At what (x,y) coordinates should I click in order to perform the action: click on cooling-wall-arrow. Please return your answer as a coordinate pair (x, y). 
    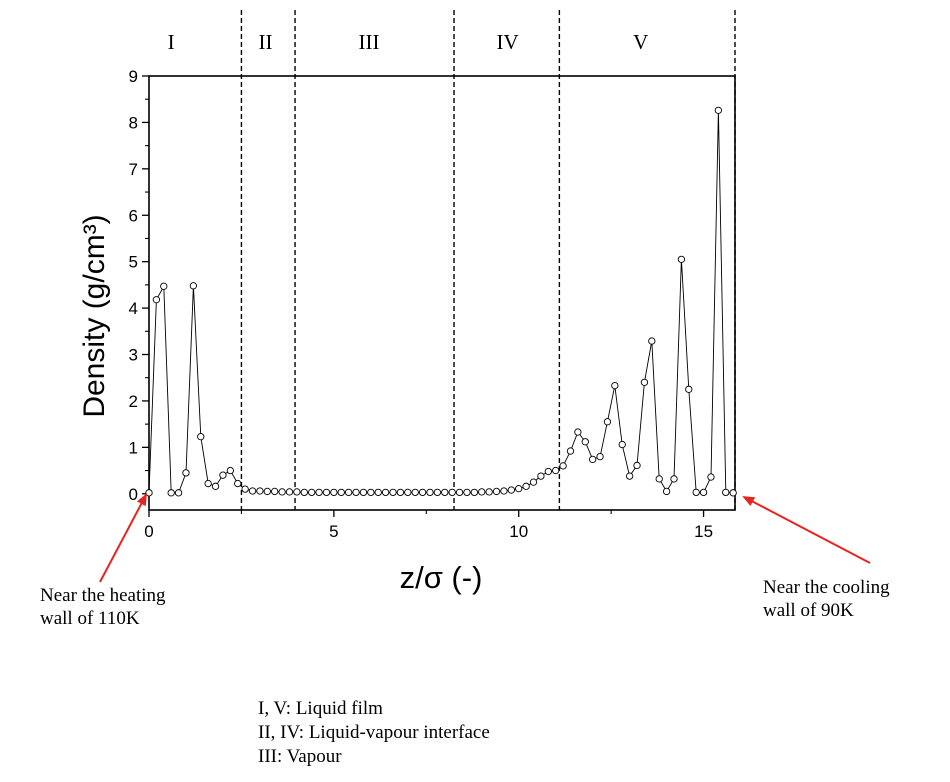
    Looking at the image, I should click on (806, 530).